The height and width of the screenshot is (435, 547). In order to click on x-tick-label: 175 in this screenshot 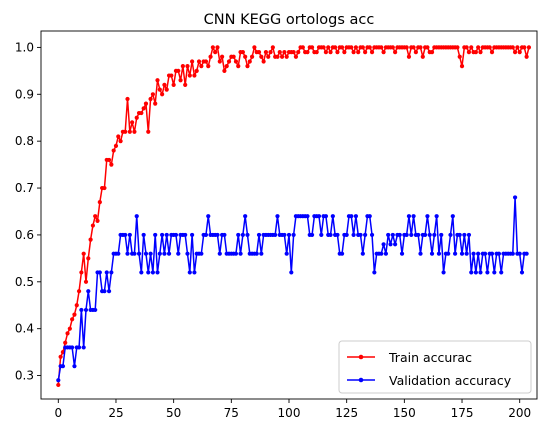, I will do `click(462, 413)`.